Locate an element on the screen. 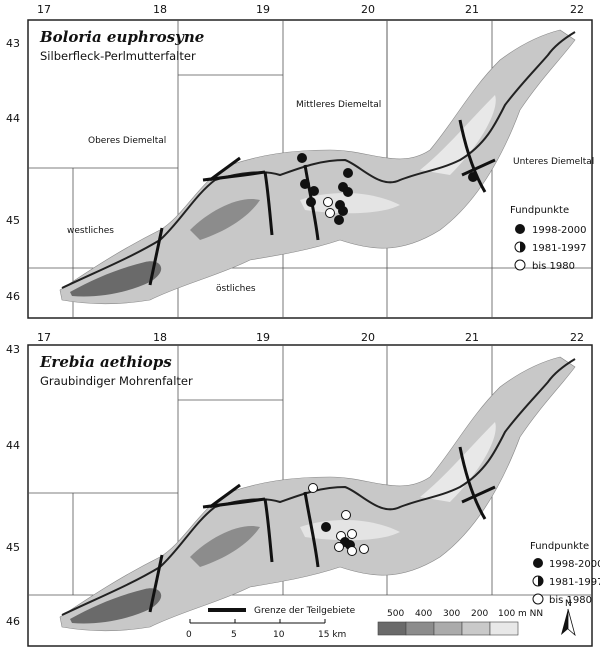 The image size is (600, 650). scalebar-label: 15 km is located at coordinates (332, 635).